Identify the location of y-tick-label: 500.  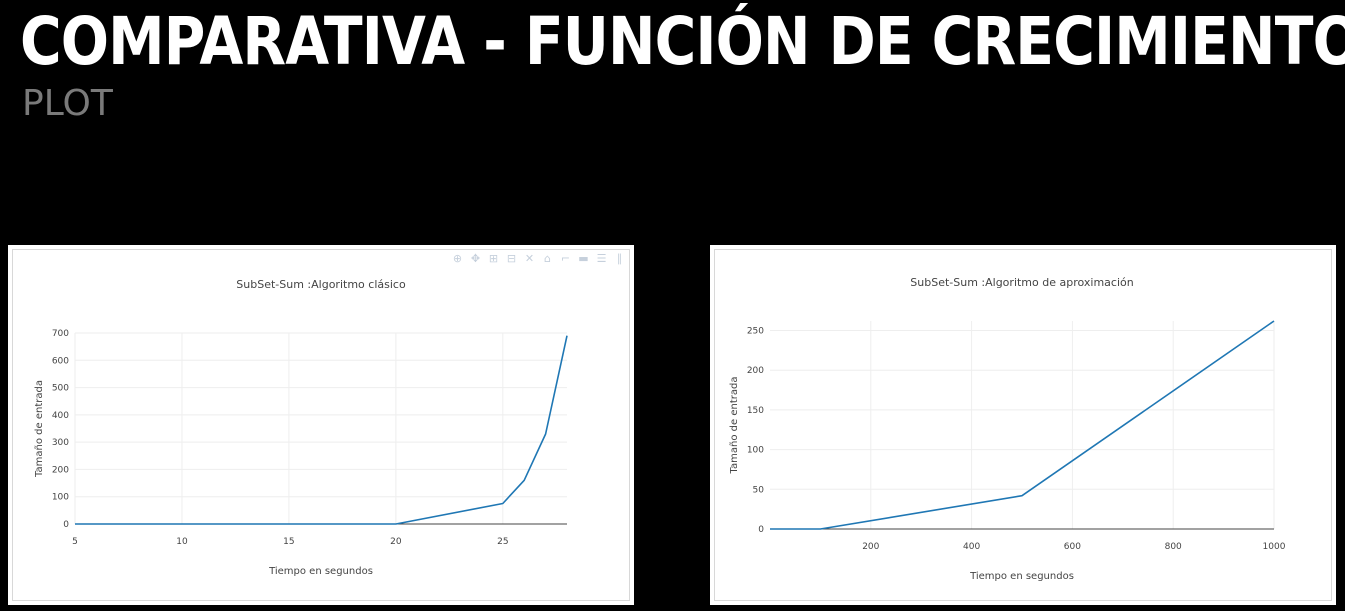
(60, 389).